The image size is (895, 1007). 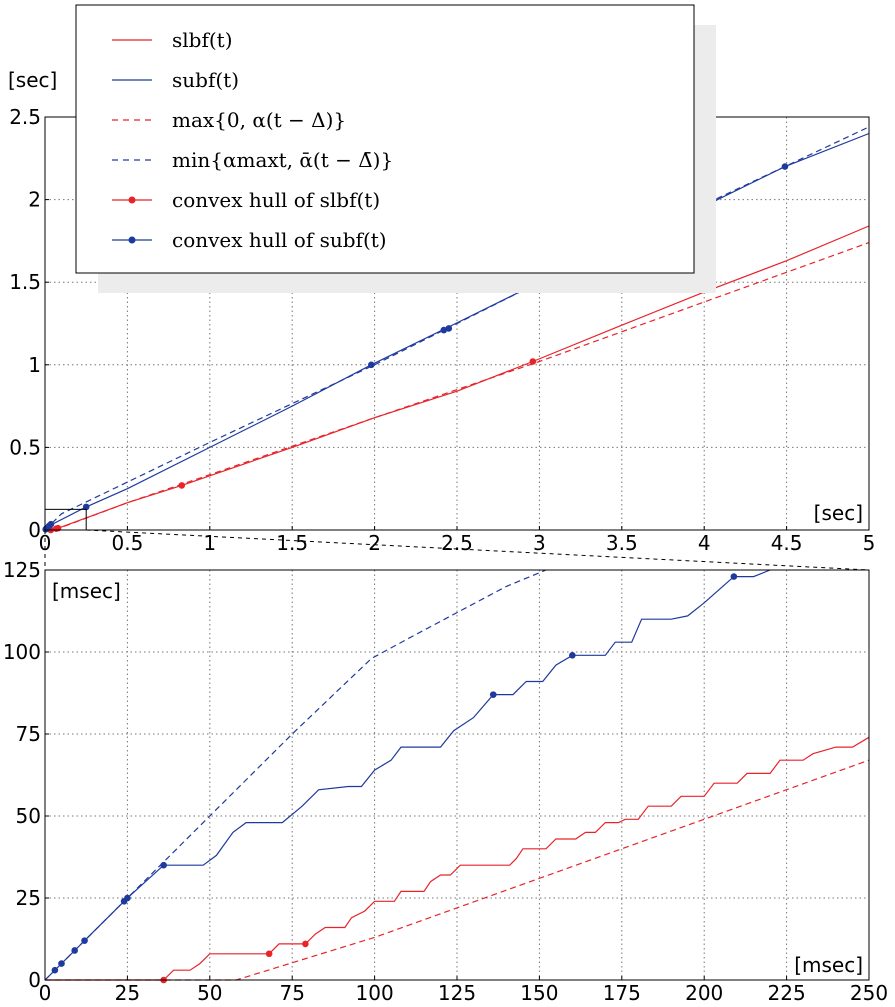 What do you see at coordinates (539, 543) in the screenshot?
I see `x-tick-label: 3` at bounding box center [539, 543].